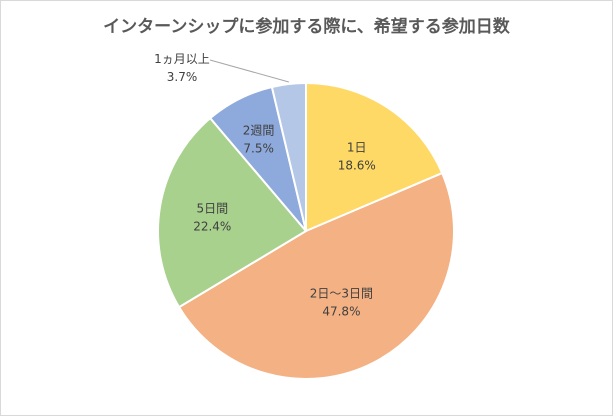  I want to click on slice-value-label: 18.6%, so click(357, 165).